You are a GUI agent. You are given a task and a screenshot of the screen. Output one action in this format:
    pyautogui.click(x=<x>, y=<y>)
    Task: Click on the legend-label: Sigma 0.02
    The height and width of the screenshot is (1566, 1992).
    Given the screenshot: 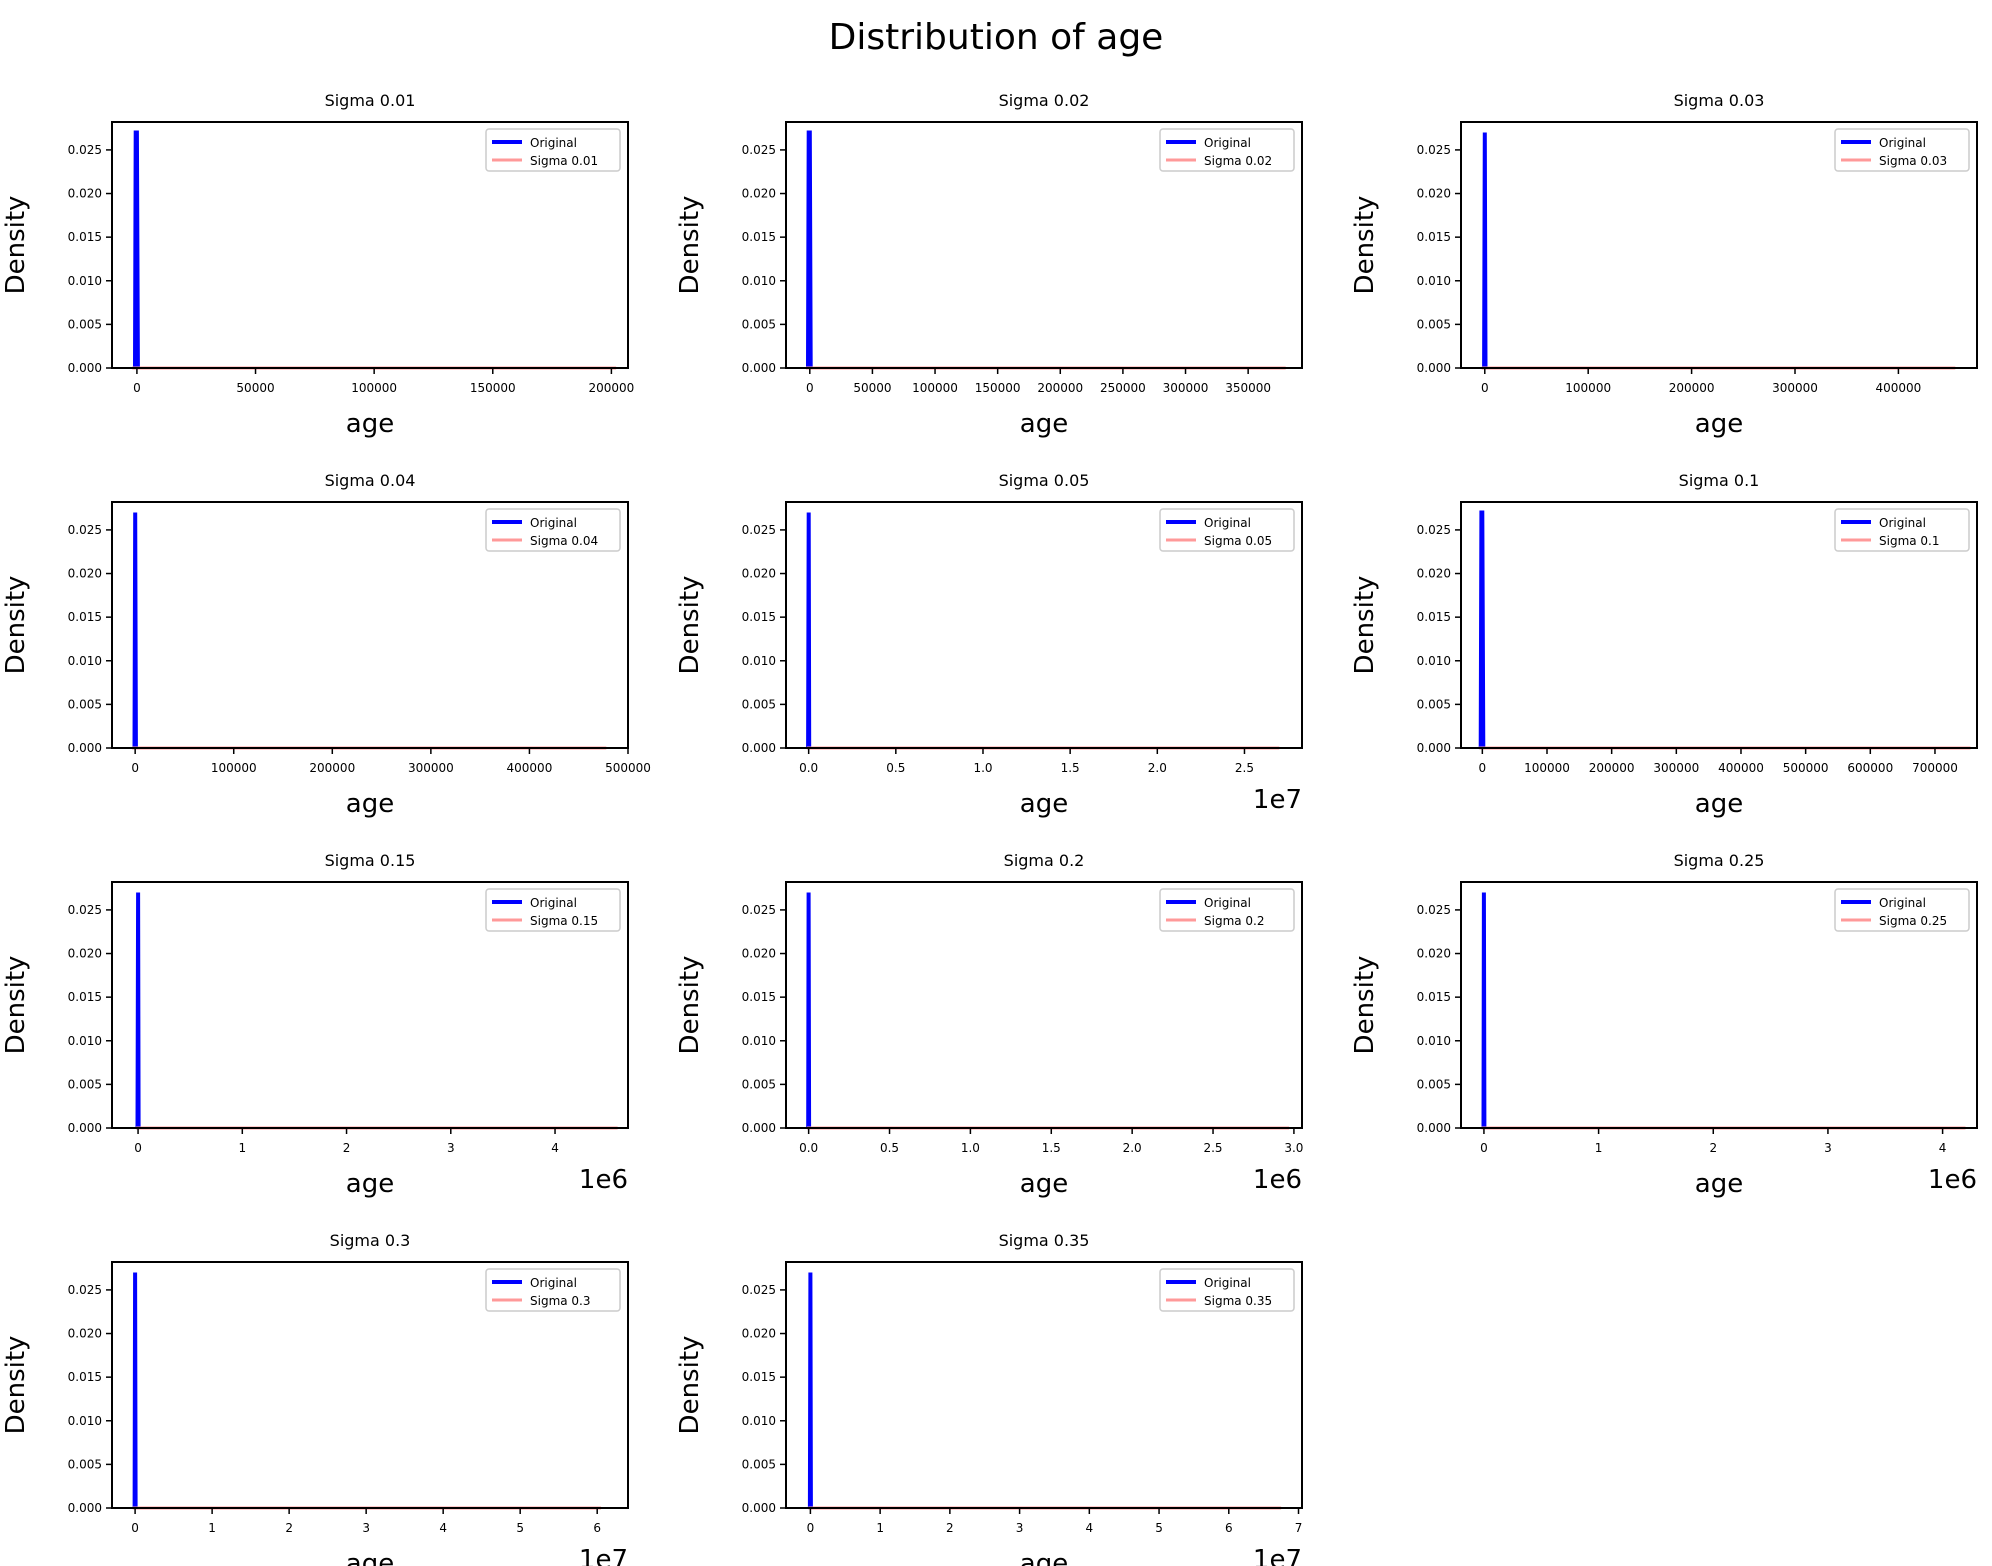 What is the action you would take?
    pyautogui.click(x=1238, y=161)
    